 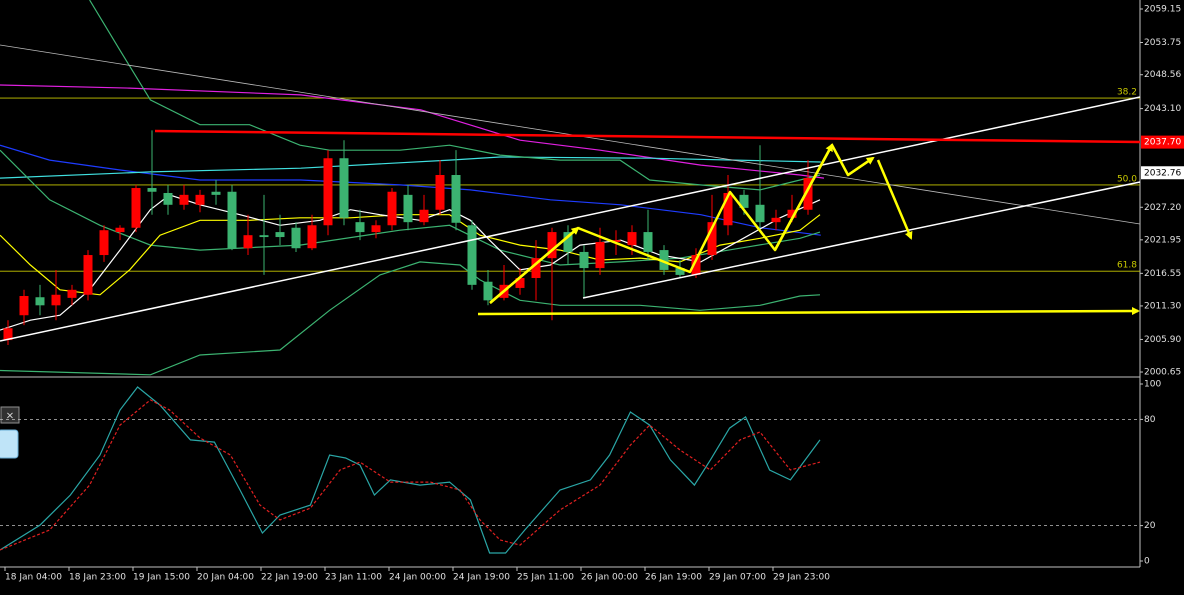 I want to click on x-tick-label: 18 Jan 23:00, so click(x=97, y=578).